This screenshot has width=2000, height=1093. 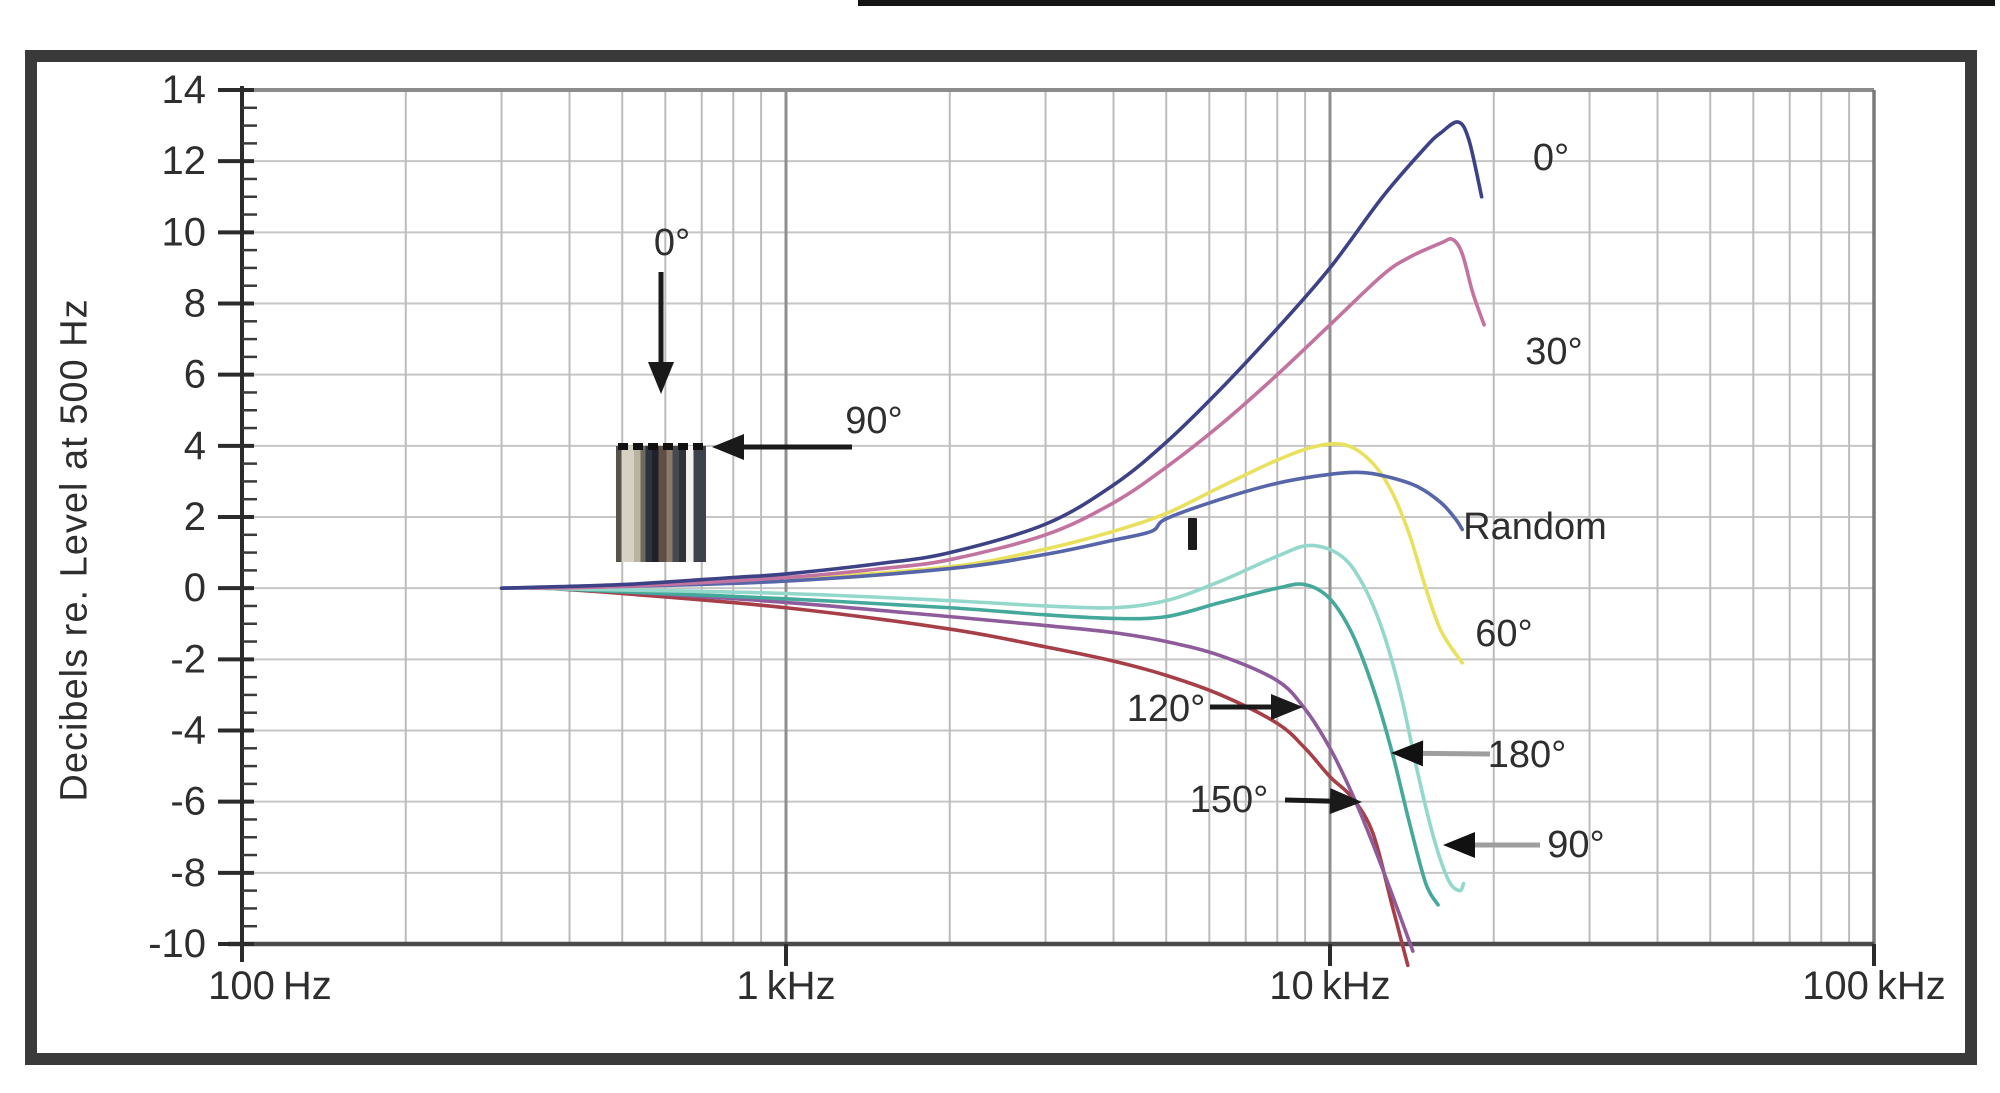 What do you see at coordinates (1166, 709) in the screenshot?
I see `curve-120deg-label: 120°` at bounding box center [1166, 709].